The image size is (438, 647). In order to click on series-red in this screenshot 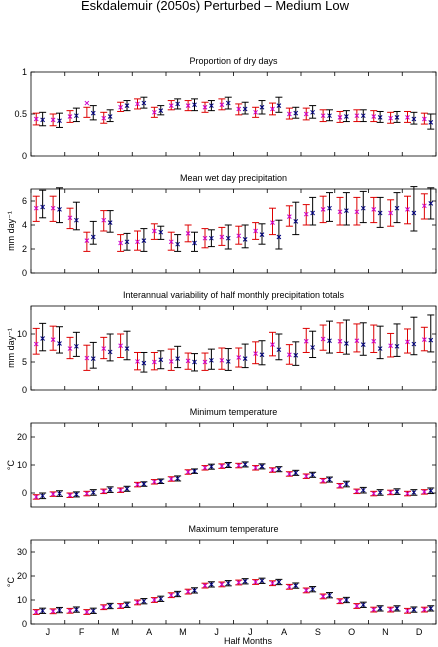, I will do `click(230, 481)`.